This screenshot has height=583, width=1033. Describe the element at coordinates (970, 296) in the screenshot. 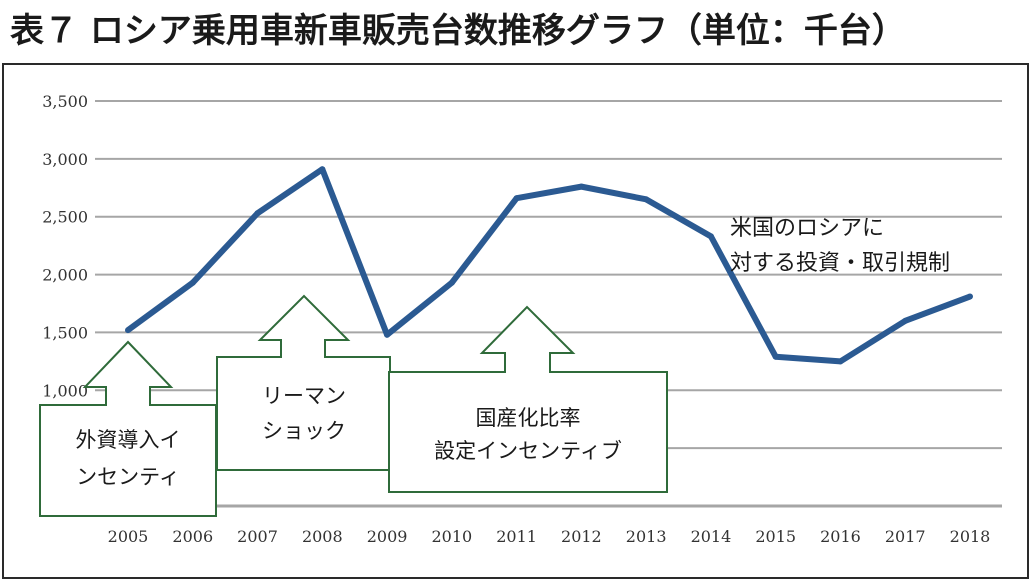

I see `data-point-2018` at that location.